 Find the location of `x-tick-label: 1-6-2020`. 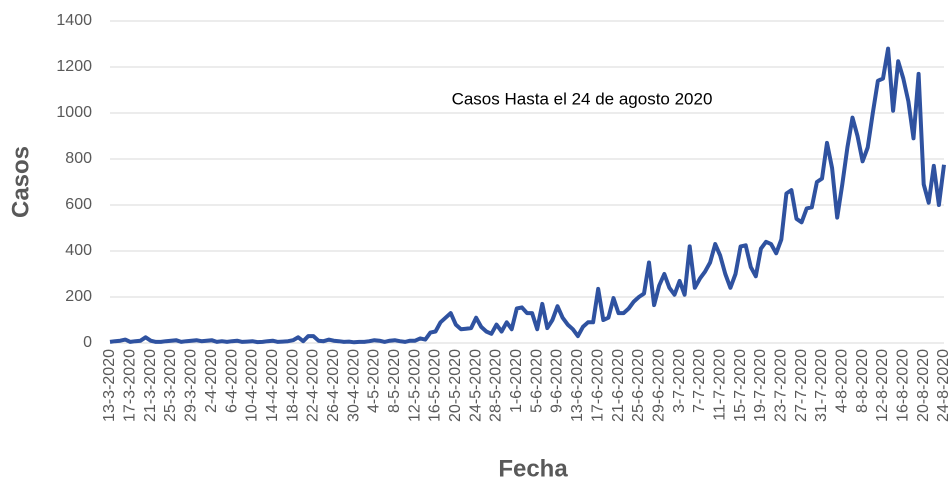

x-tick-label: 1-6-2020 is located at coordinates (516, 381).